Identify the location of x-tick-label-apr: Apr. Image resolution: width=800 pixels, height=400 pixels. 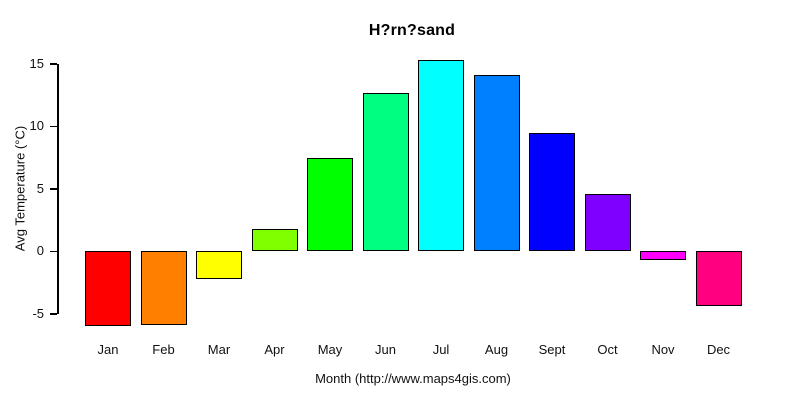
(274, 349).